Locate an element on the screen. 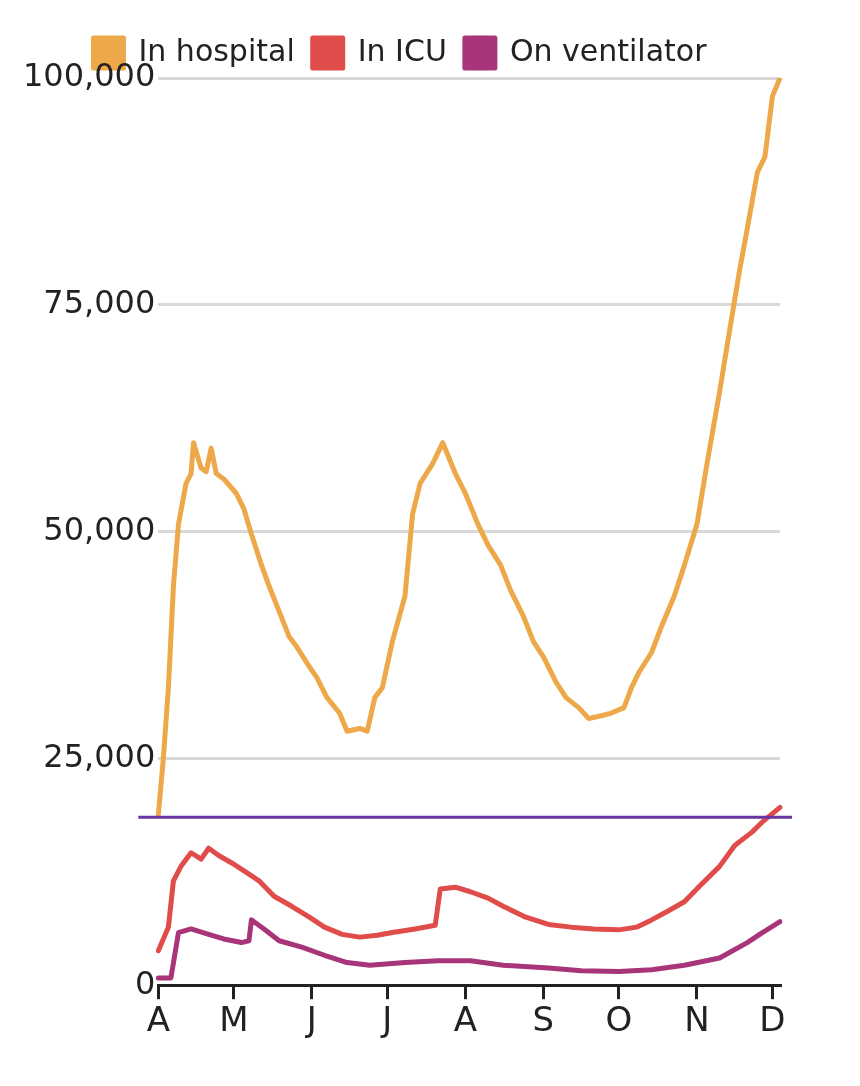  y-tick-label: 25,000 is located at coordinates (99, 755).